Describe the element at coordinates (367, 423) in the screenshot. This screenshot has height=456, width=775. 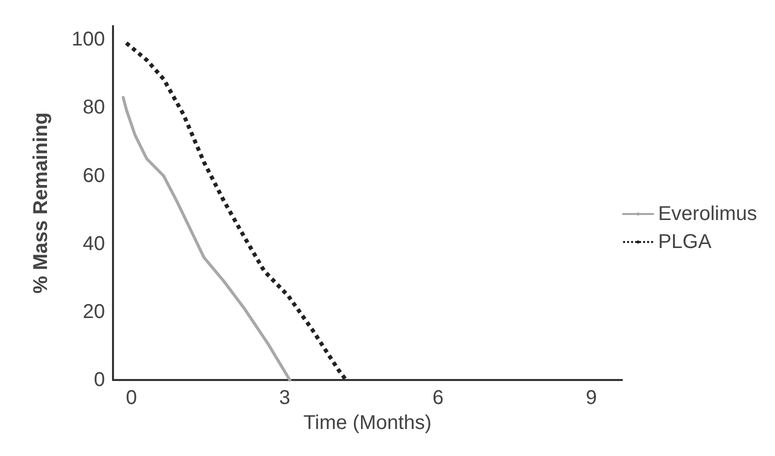
I see `x-axis-title: Time (Months)` at that location.